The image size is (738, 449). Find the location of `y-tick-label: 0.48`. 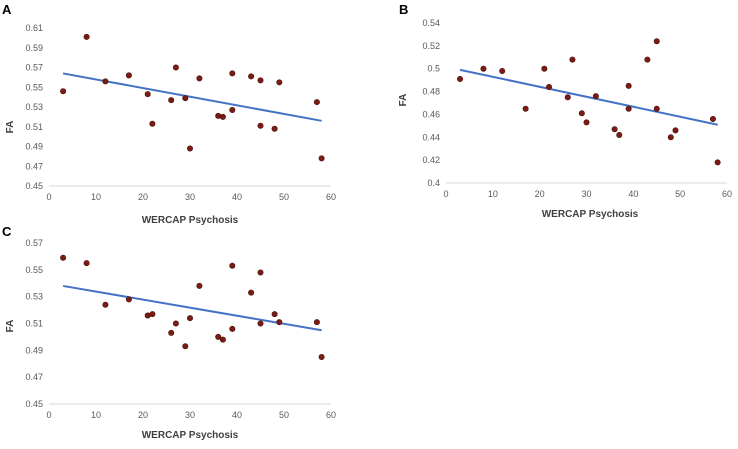

y-tick-label: 0.48 is located at coordinates (431, 92).